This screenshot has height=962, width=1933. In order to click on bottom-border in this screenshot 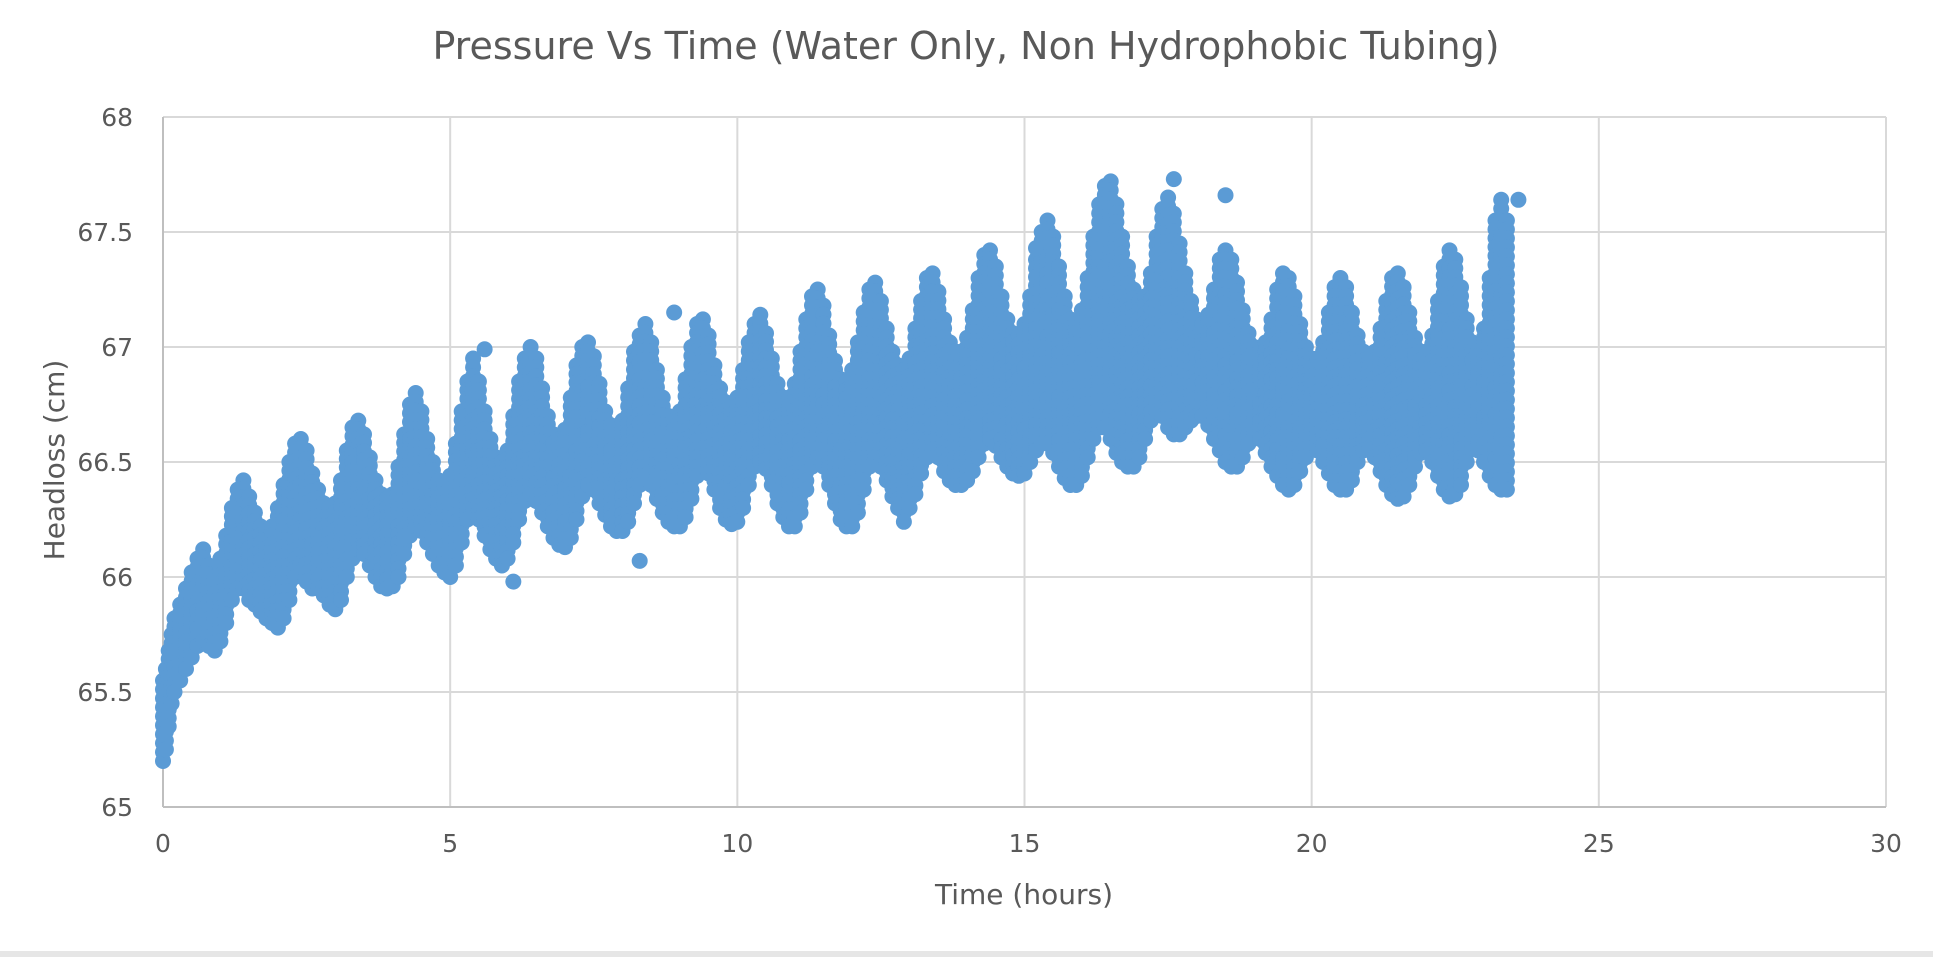, I will do `click(966, 954)`.